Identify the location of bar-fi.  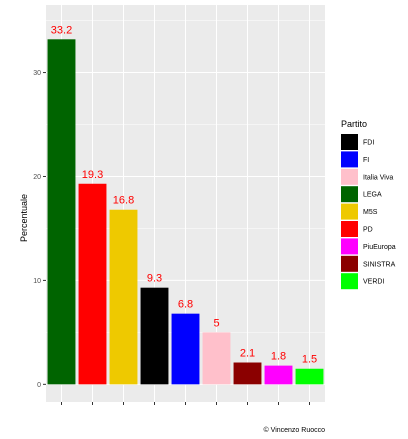
(185, 349).